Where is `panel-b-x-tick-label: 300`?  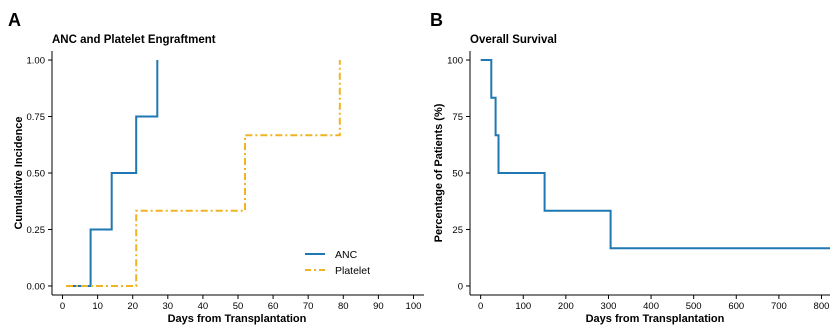 panel-b-x-tick-label: 300 is located at coordinates (609, 306).